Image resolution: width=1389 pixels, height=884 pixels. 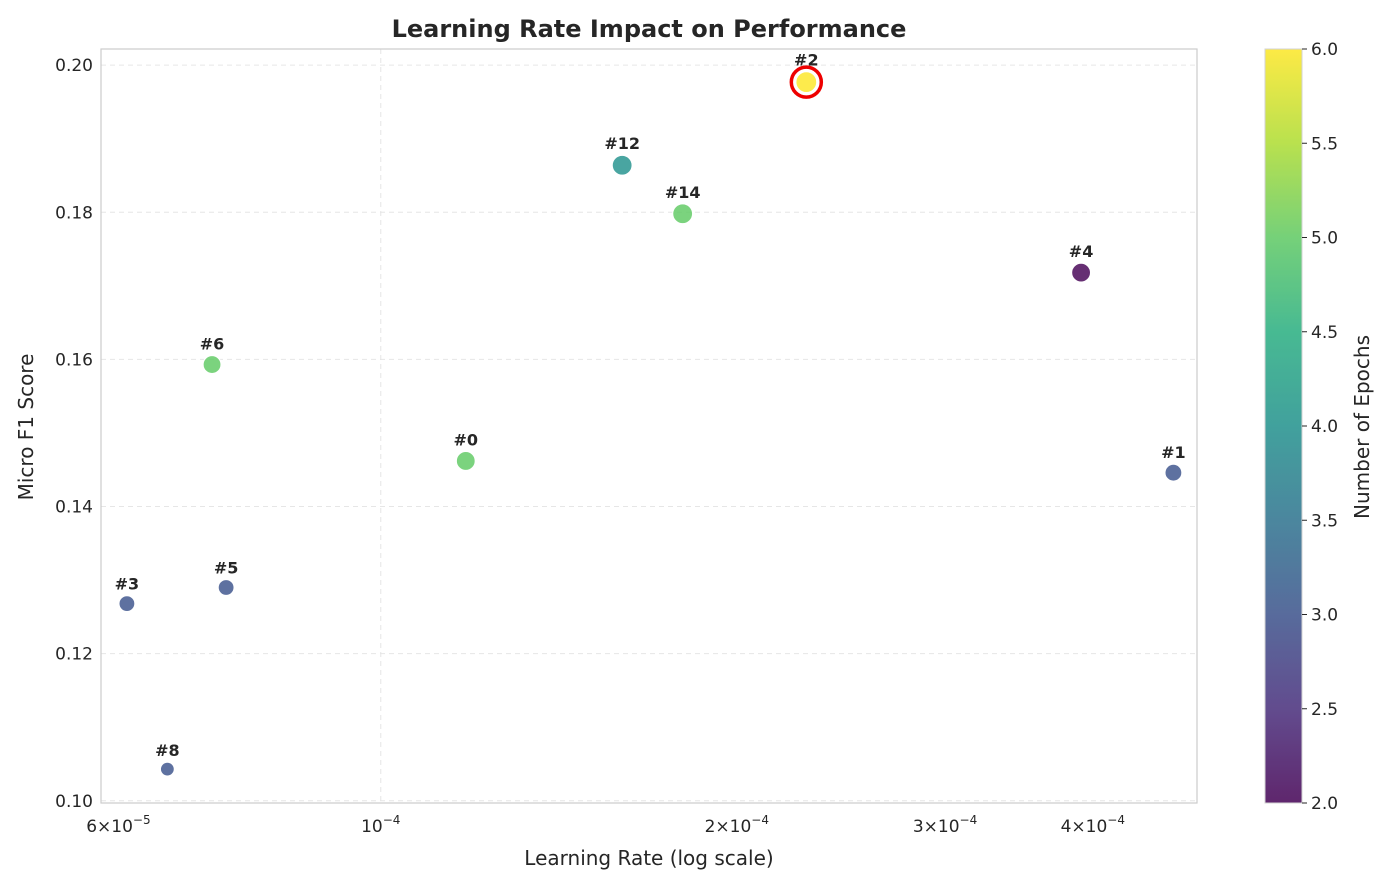 I want to click on y-axis-label: Micro F1 Score, so click(x=26, y=427).